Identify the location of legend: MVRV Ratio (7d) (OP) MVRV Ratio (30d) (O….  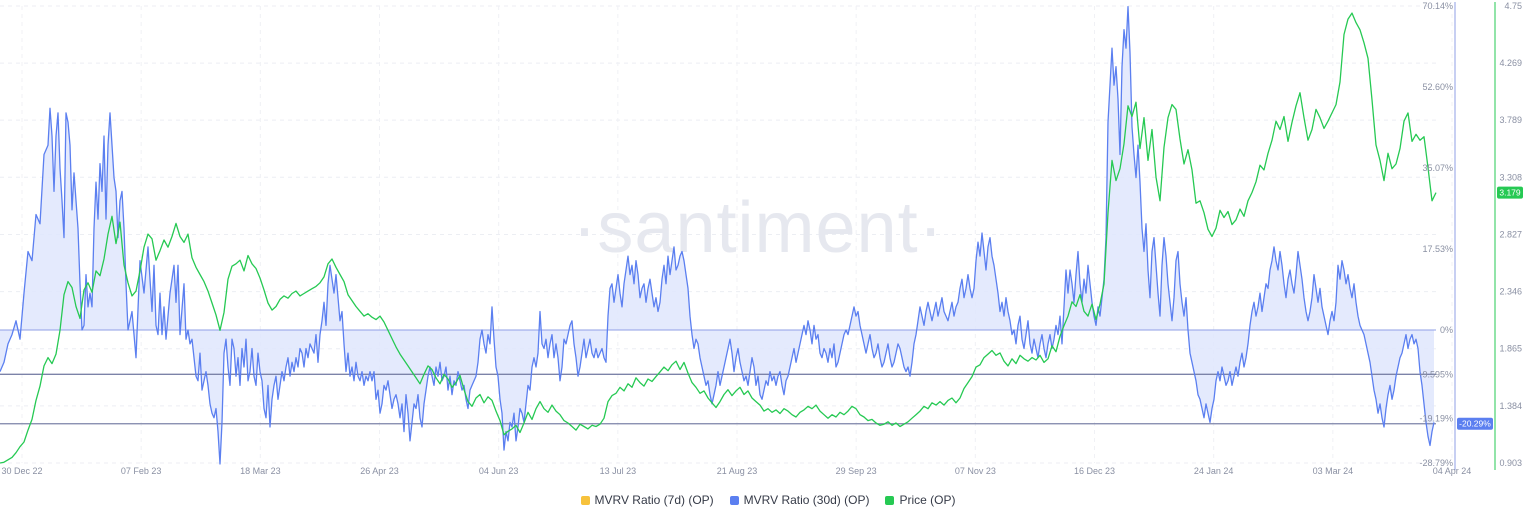
(768, 500).